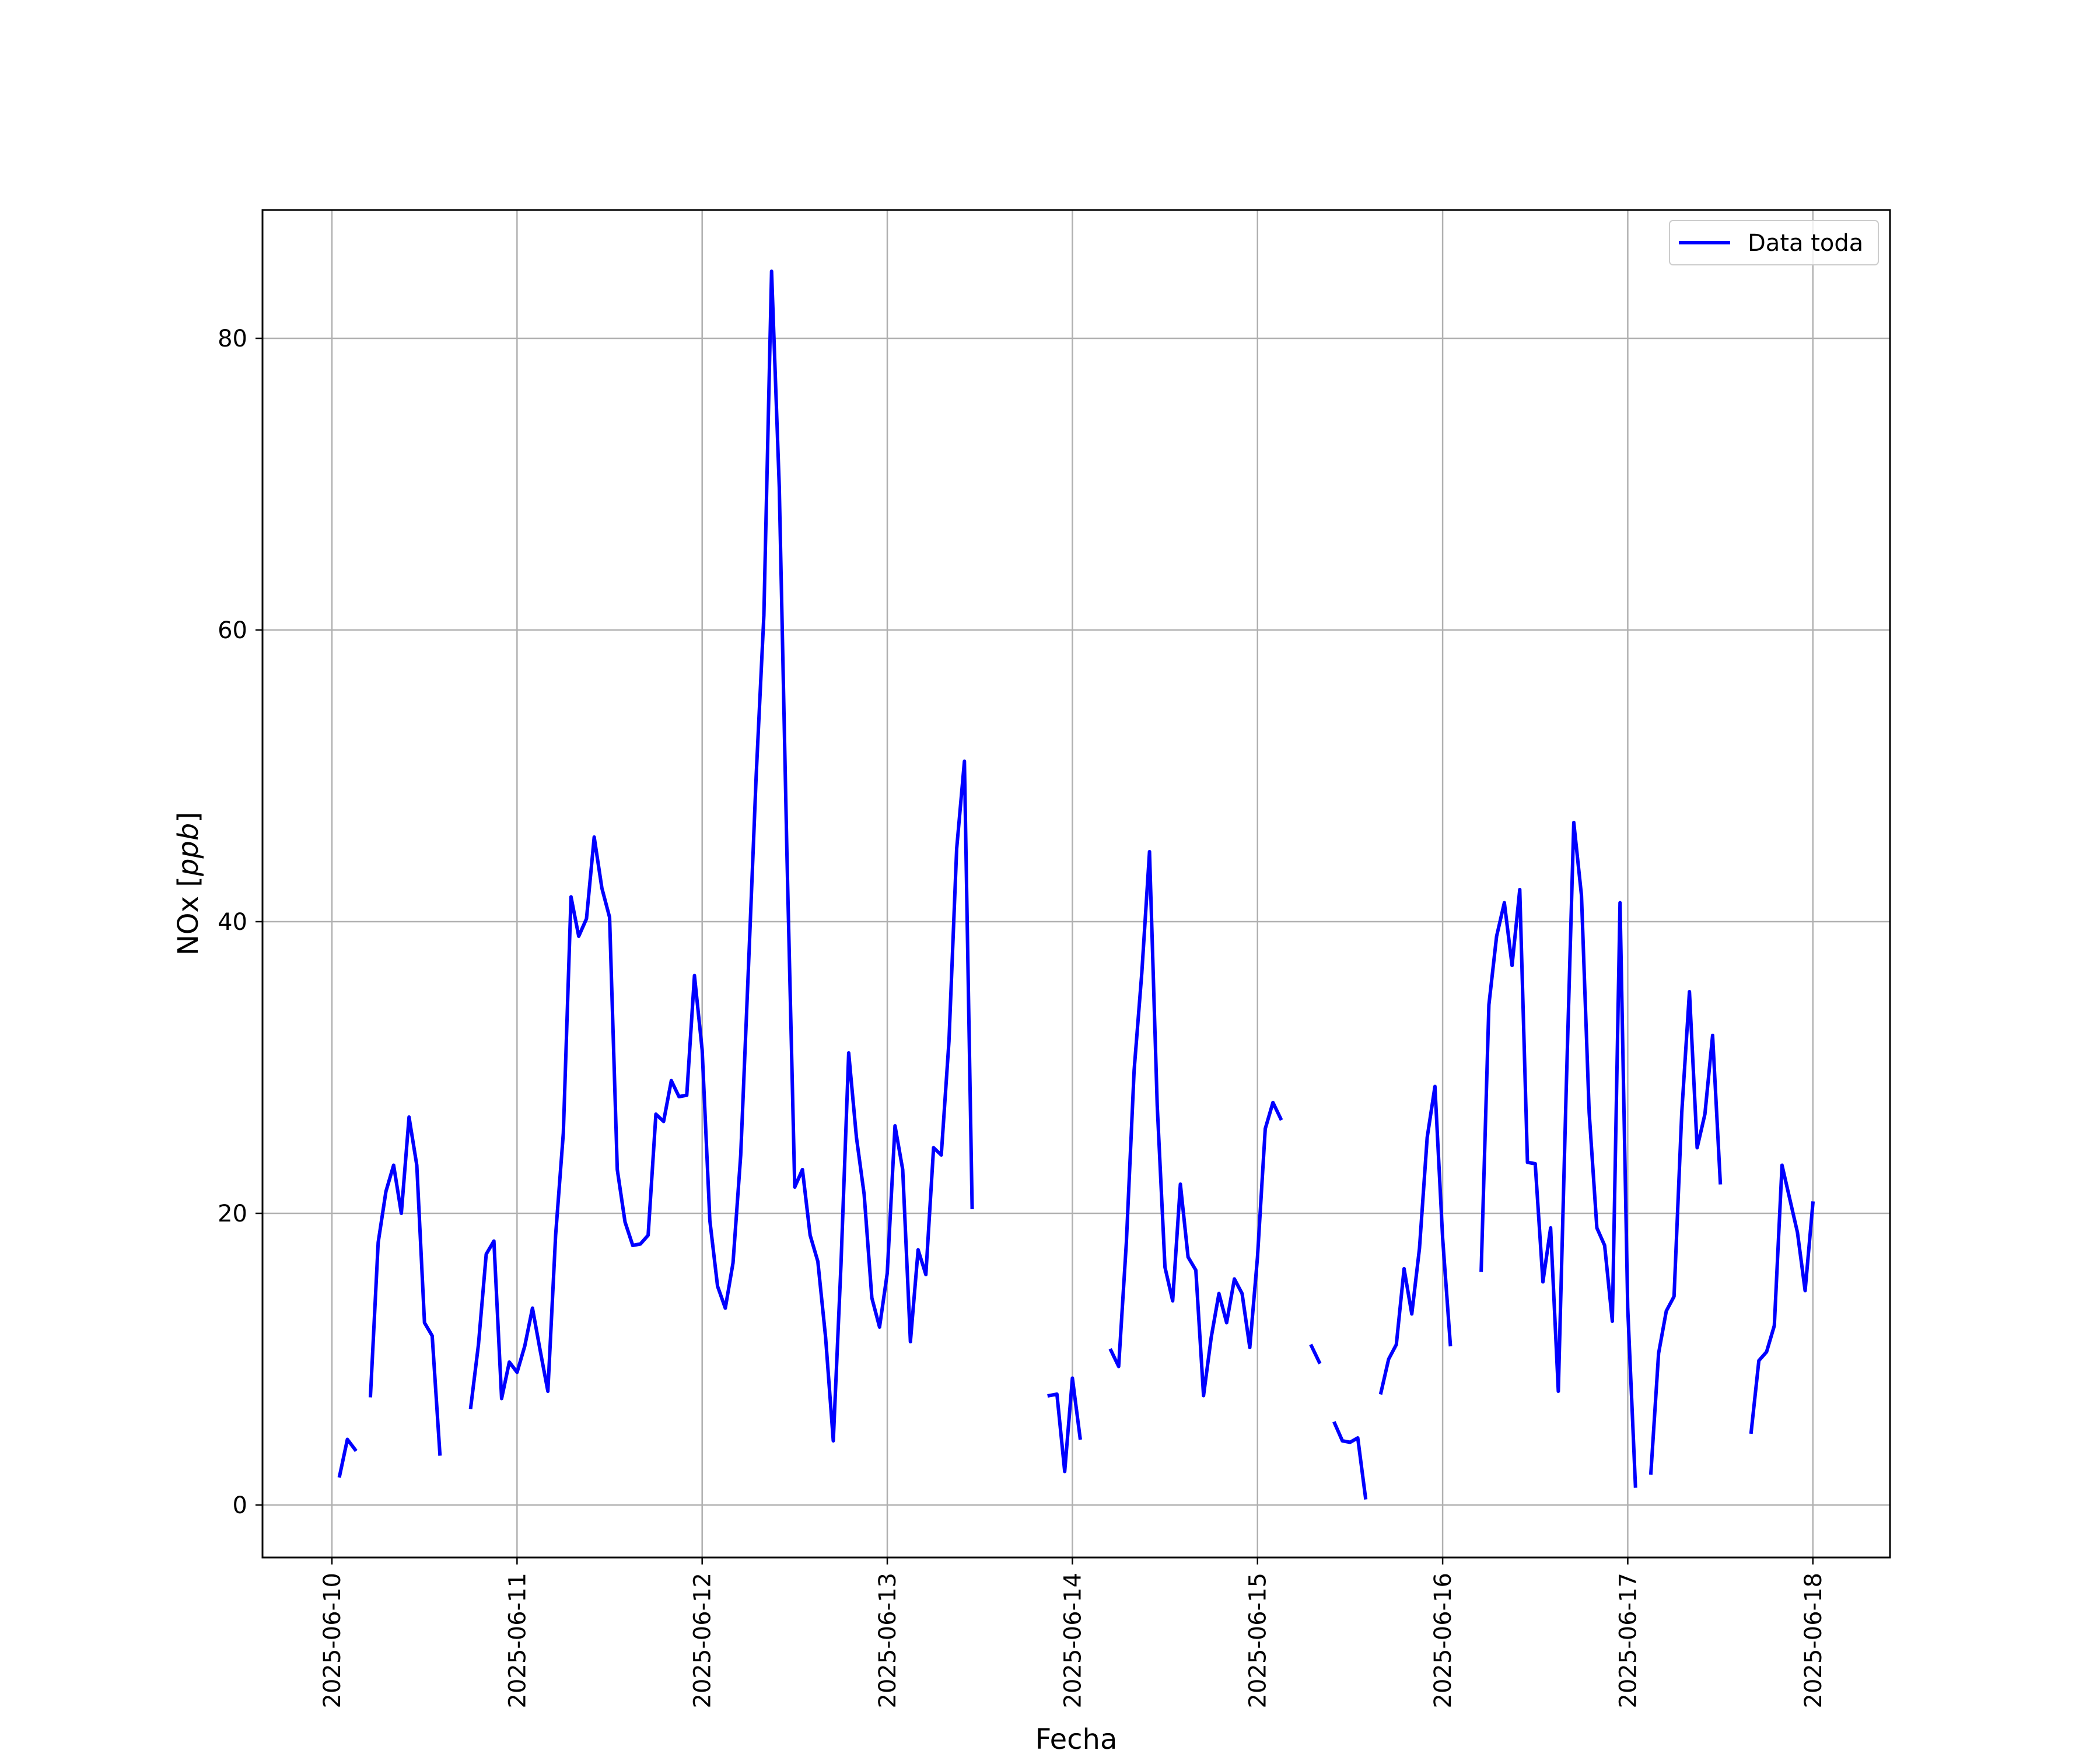 Image resolution: width=2100 pixels, height=1750 pixels. Describe the element at coordinates (232, 339) in the screenshot. I see `y-tick-label: 80` at that location.